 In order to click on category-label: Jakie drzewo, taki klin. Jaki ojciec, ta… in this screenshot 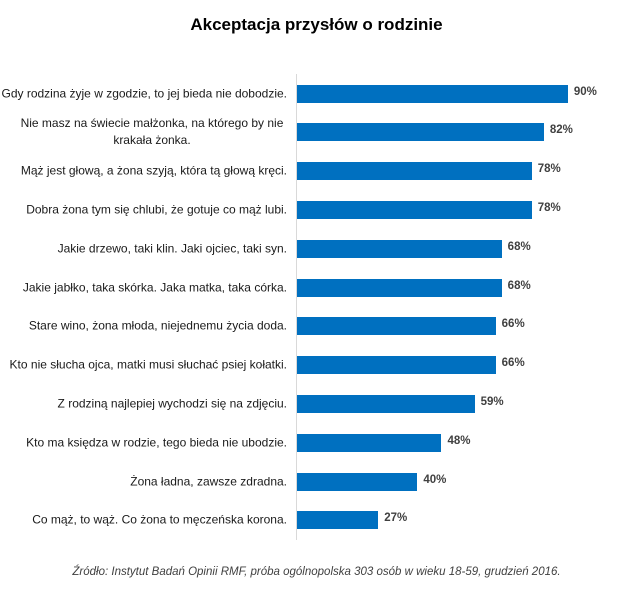, I will do `click(172, 248)`.